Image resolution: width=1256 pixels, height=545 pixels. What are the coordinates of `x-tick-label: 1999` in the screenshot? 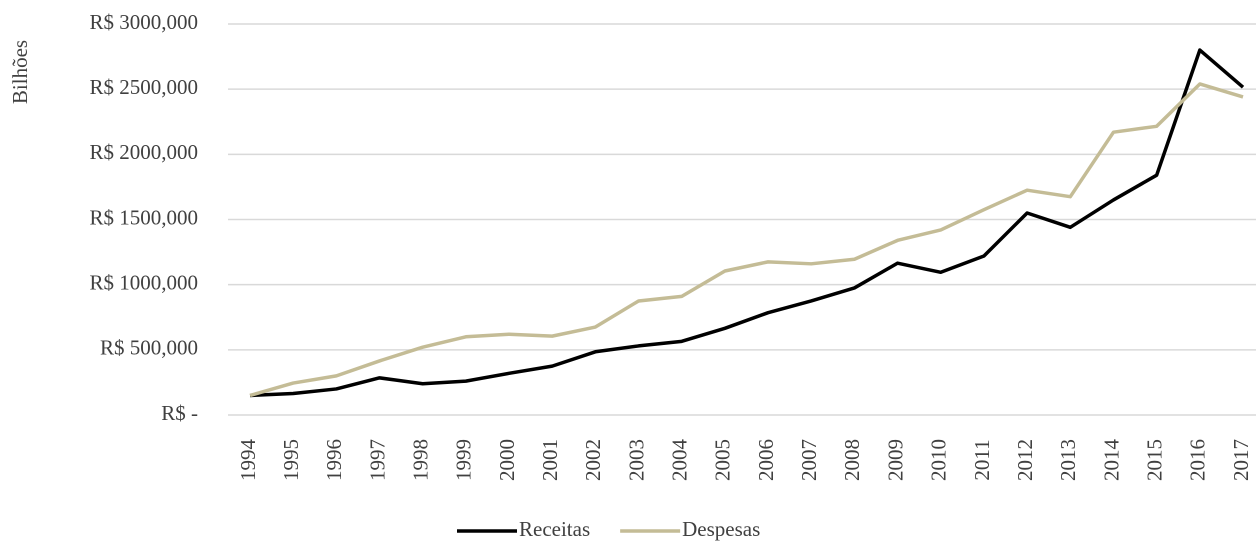 It's located at (464, 460).